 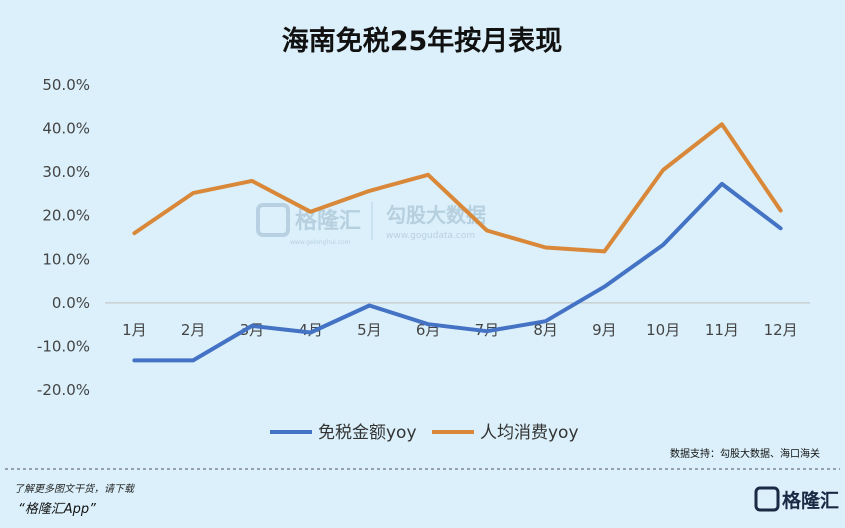 I want to click on y-tick-label: -10.0%, so click(x=63, y=346).